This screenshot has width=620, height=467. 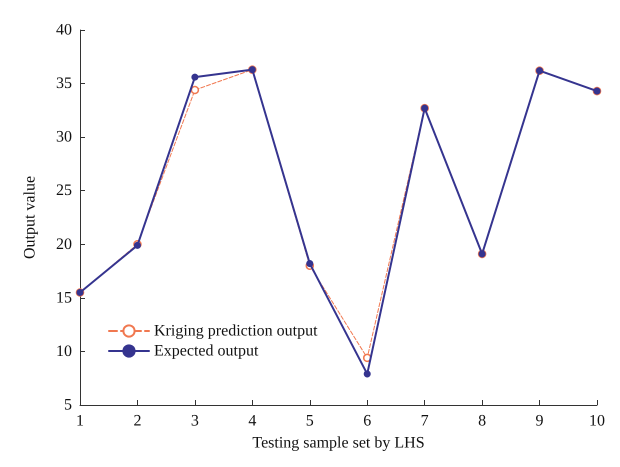 What do you see at coordinates (338, 443) in the screenshot?
I see `x-axis-title: Testing sample set by LHS` at bounding box center [338, 443].